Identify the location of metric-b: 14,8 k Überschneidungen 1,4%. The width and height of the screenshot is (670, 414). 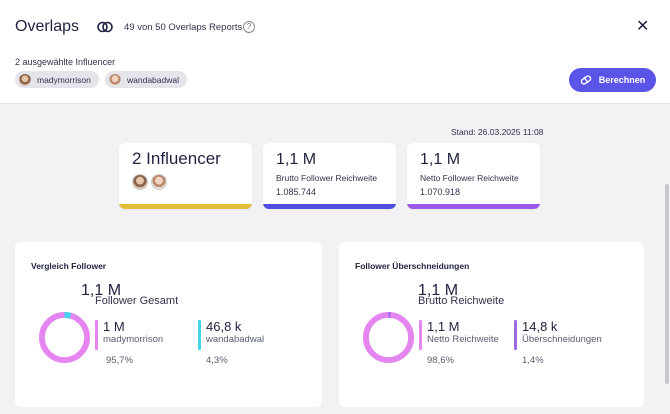
(558, 342).